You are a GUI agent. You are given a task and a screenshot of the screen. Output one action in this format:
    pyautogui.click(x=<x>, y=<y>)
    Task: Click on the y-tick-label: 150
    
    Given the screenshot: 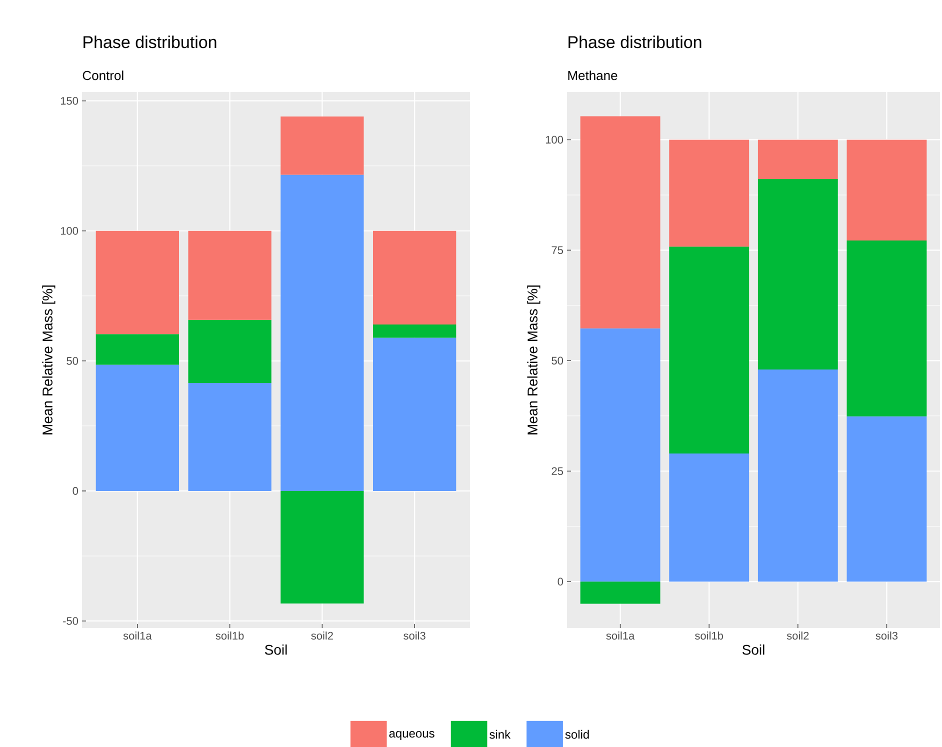 What is the action you would take?
    pyautogui.click(x=69, y=100)
    